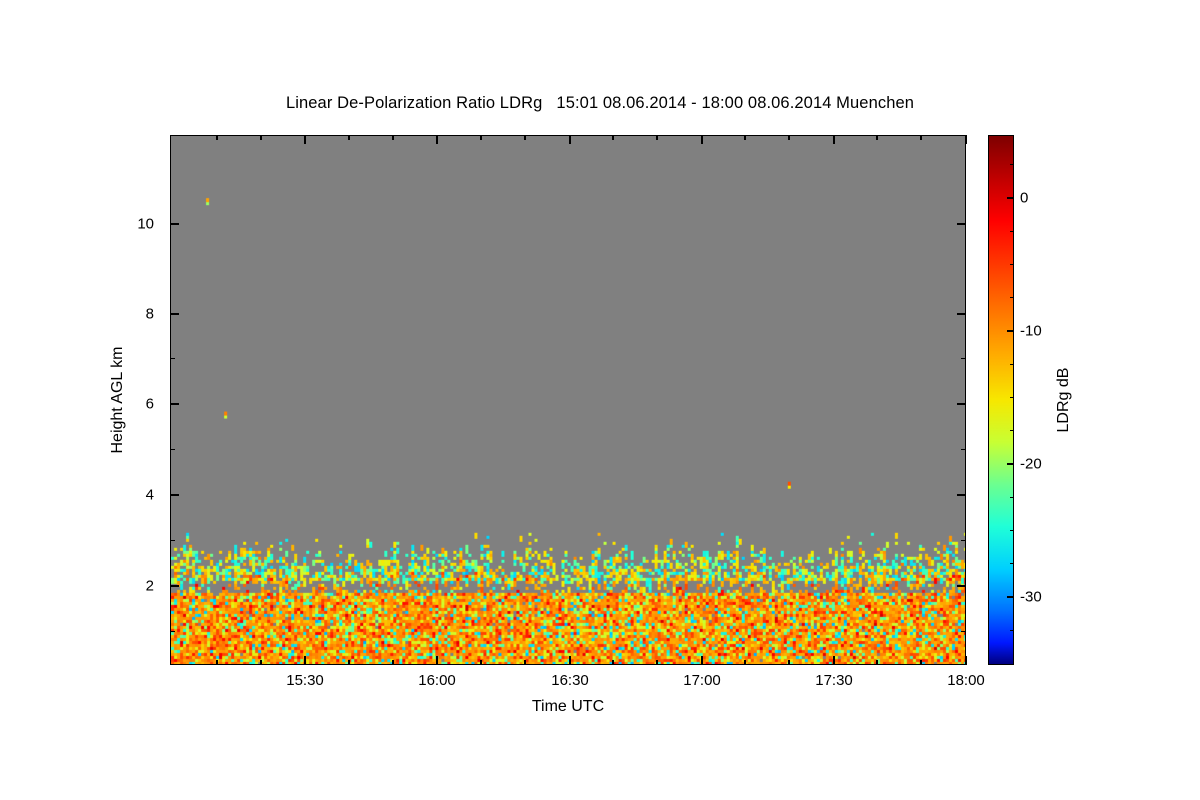  What do you see at coordinates (1024, 198) in the screenshot?
I see `colorbar-tick-label: 0` at bounding box center [1024, 198].